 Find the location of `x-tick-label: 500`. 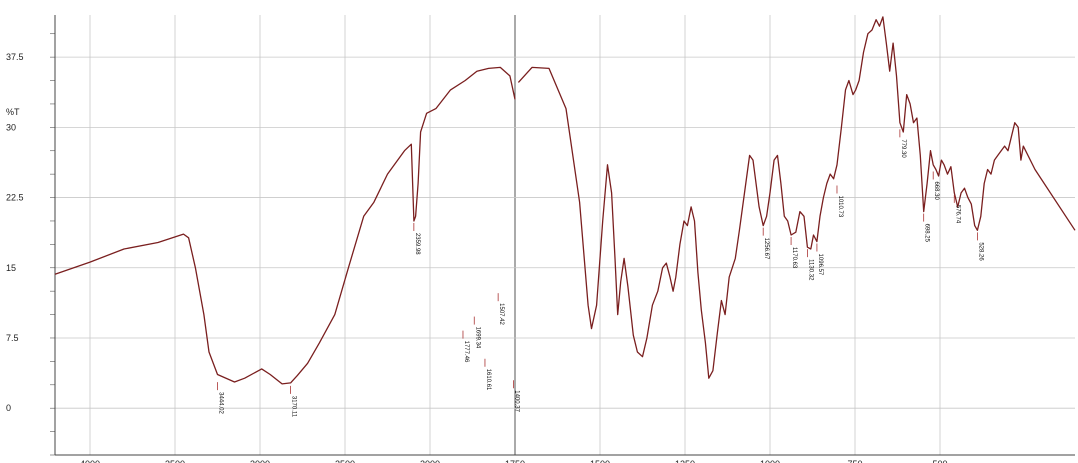

x-tick-label: 500 is located at coordinates (939, 461).